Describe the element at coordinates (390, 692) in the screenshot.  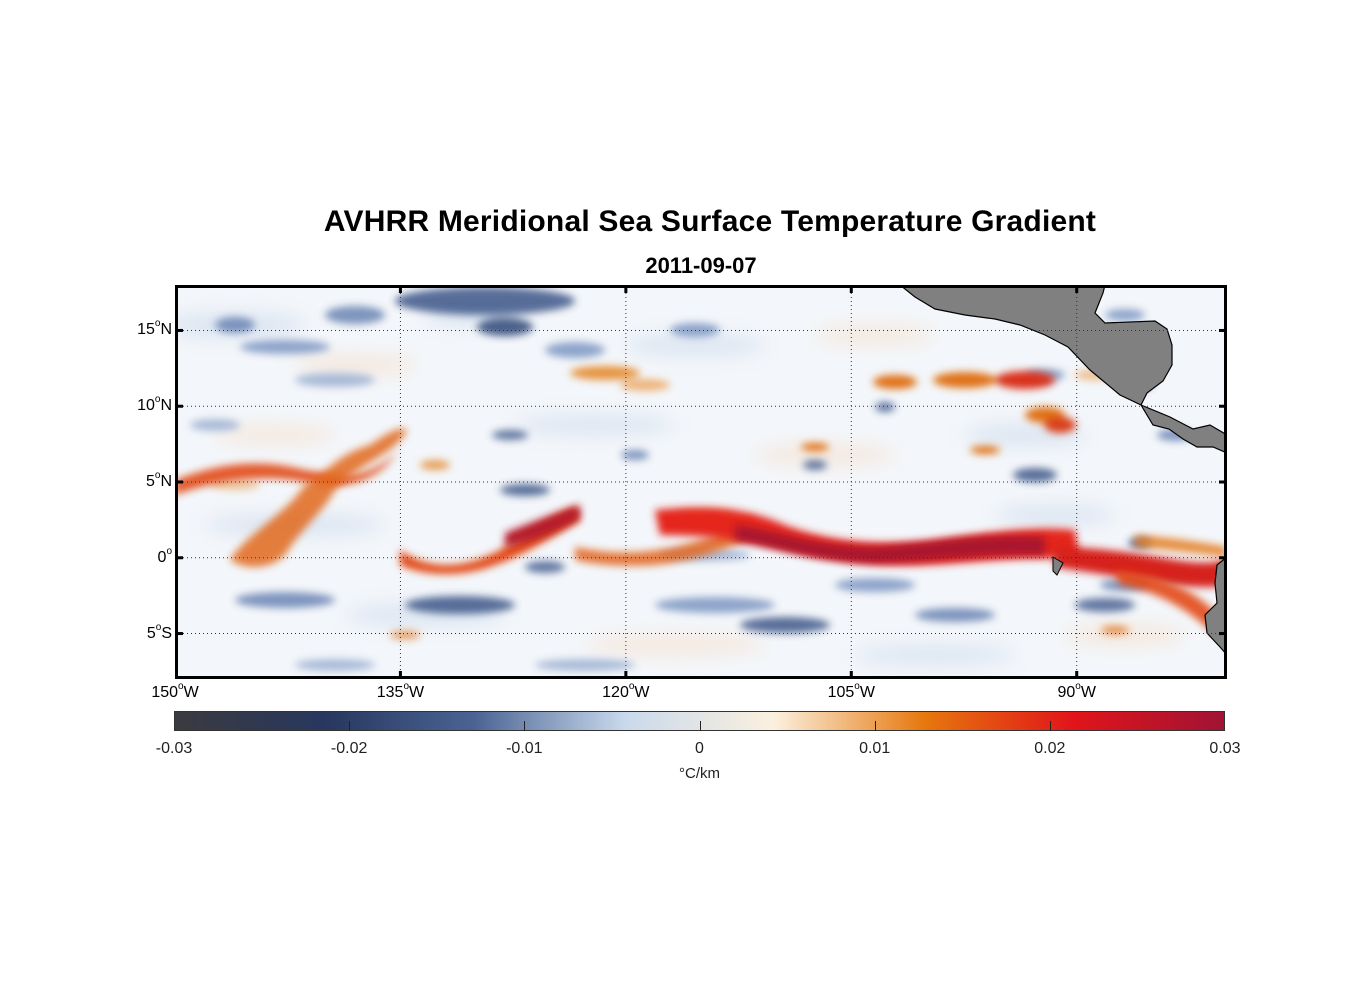
I see `lon-tick-number: 135` at that location.